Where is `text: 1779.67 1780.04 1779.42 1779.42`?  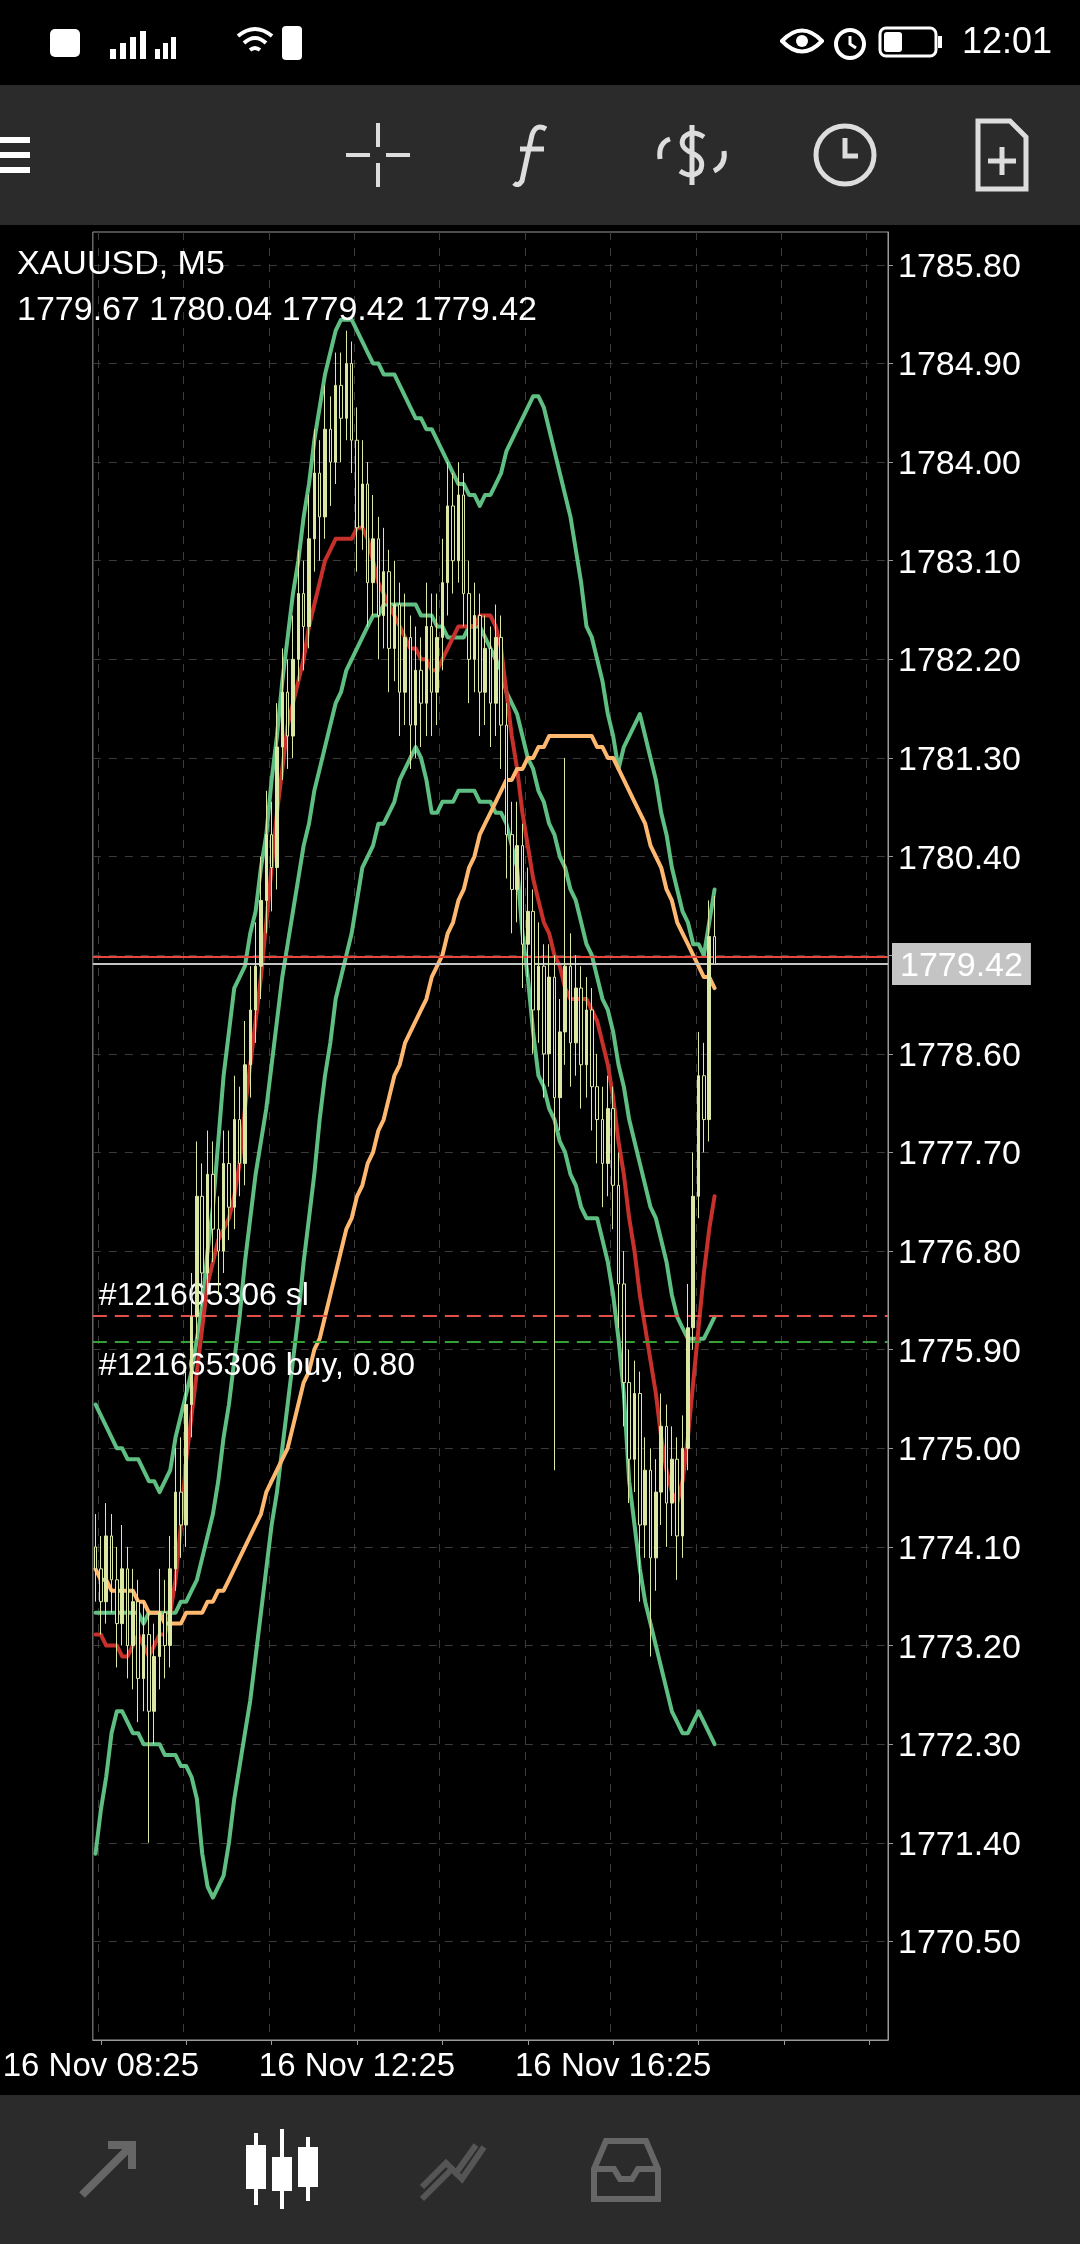 text: 1779.67 1780.04 1779.42 1779.42 is located at coordinates (277, 308).